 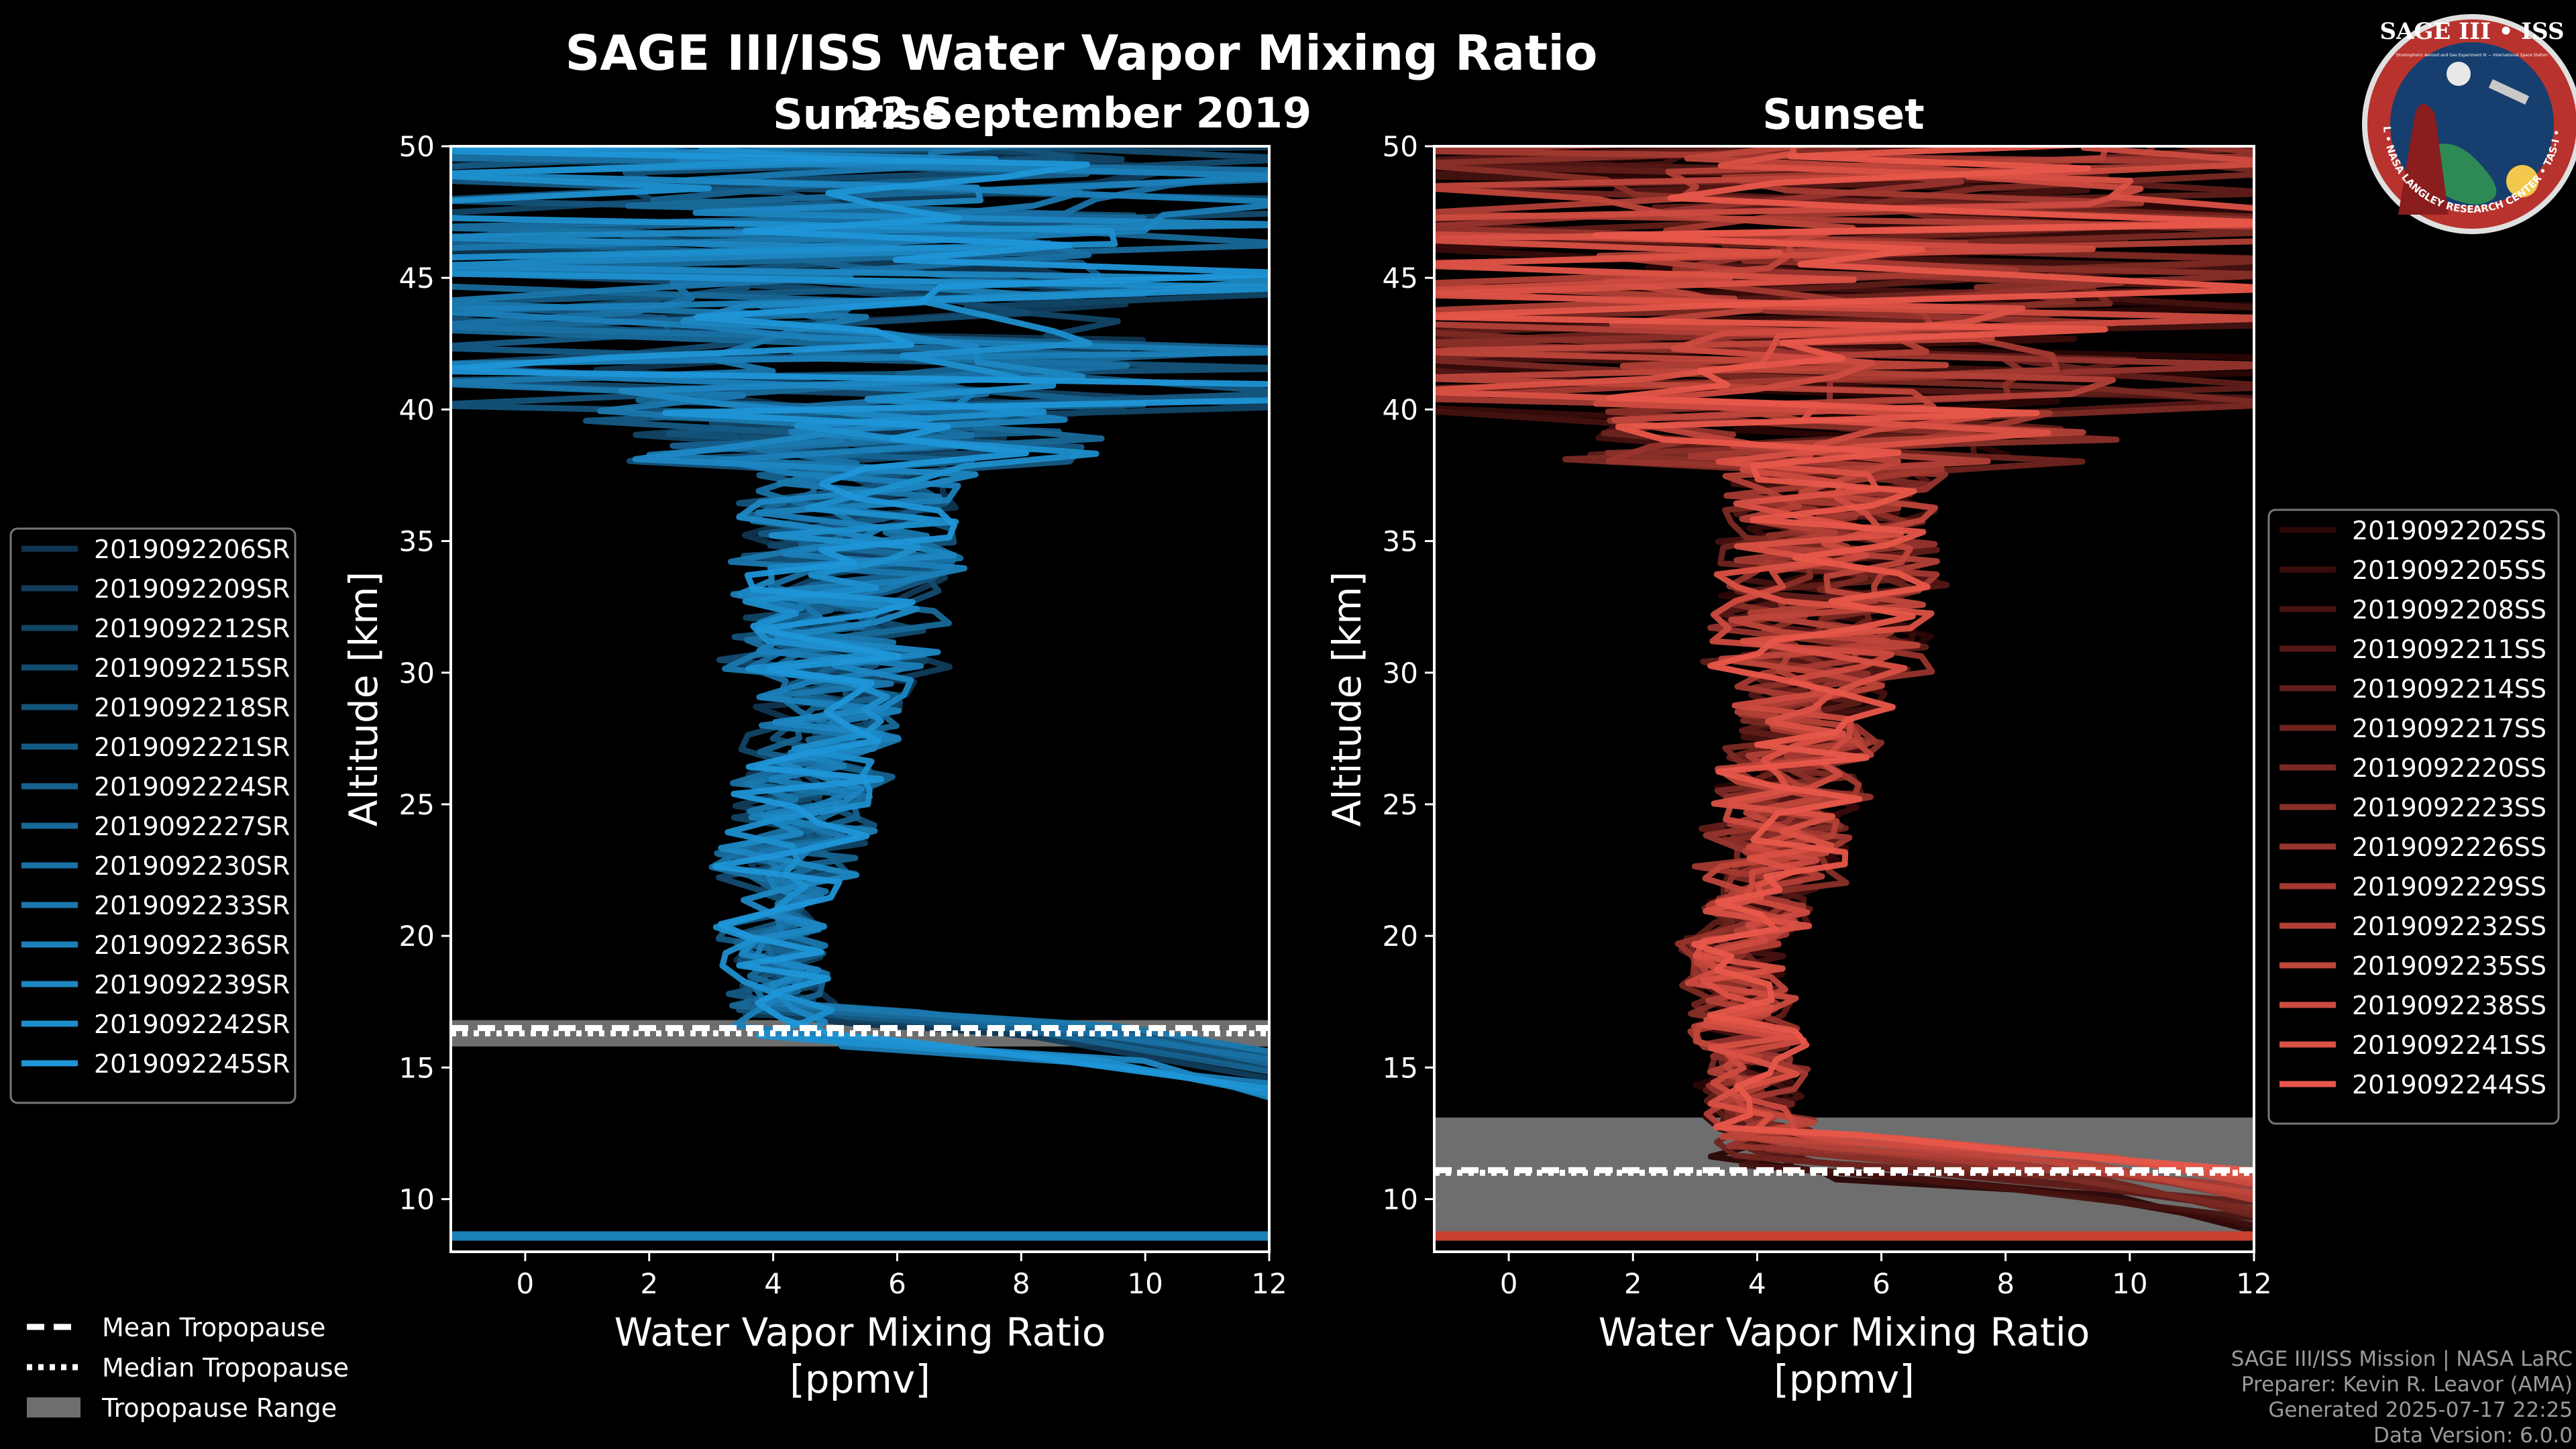 What do you see at coordinates (2449, 530) in the screenshot?
I see `legend-label-2019092202SS: 2019092202SS` at bounding box center [2449, 530].